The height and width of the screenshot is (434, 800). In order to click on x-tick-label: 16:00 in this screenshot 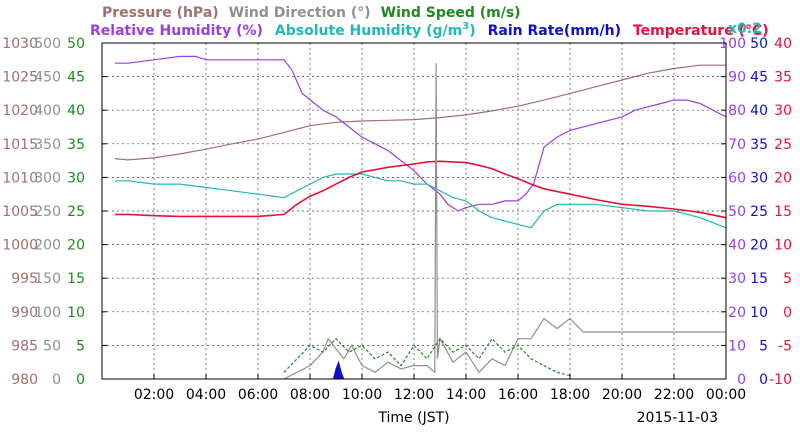, I will do `click(518, 395)`.